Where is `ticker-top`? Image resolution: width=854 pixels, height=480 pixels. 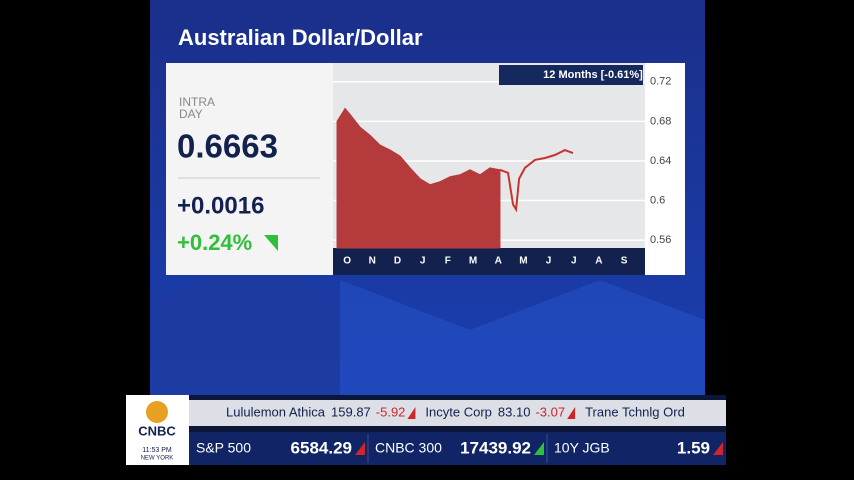
ticker-top is located at coordinates (457, 413).